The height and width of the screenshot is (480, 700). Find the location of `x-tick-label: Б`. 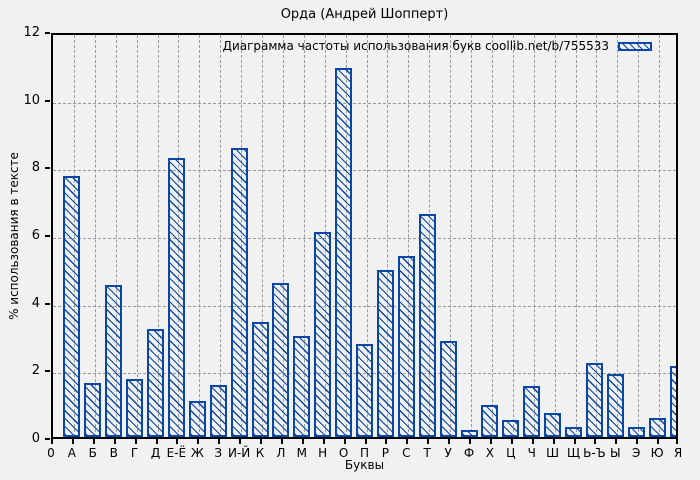

x-tick-label: Б is located at coordinates (92, 453).